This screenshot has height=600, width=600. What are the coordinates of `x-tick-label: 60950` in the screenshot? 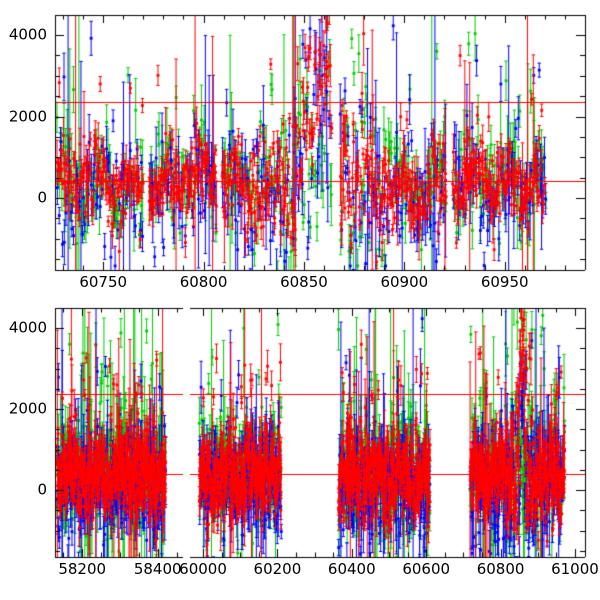 It's located at (504, 282).